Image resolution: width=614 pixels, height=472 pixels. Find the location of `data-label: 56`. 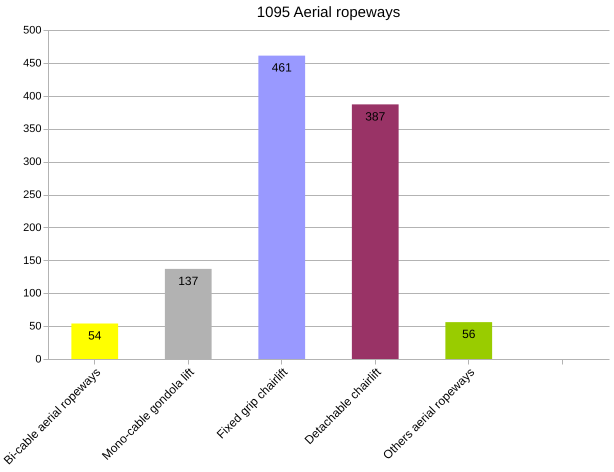

data-label: 56 is located at coordinates (469, 334).